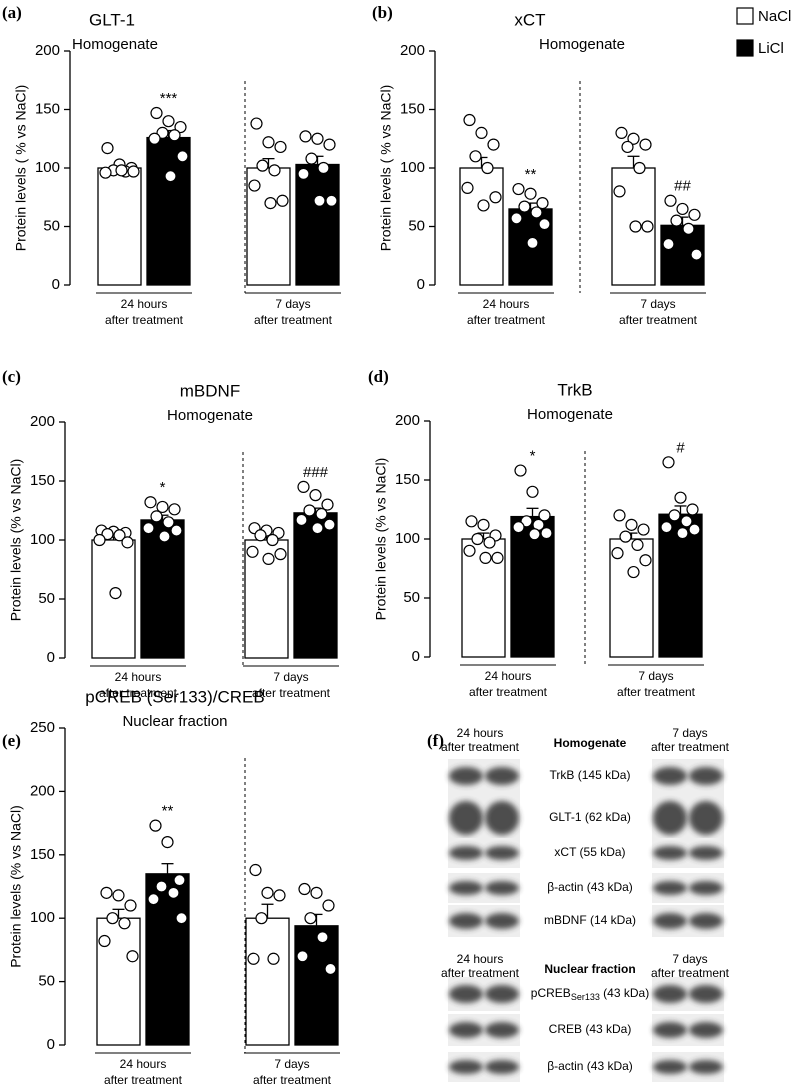 This screenshot has height=1092, width=799. I want to click on y-tick-label: 0, so click(416, 656).